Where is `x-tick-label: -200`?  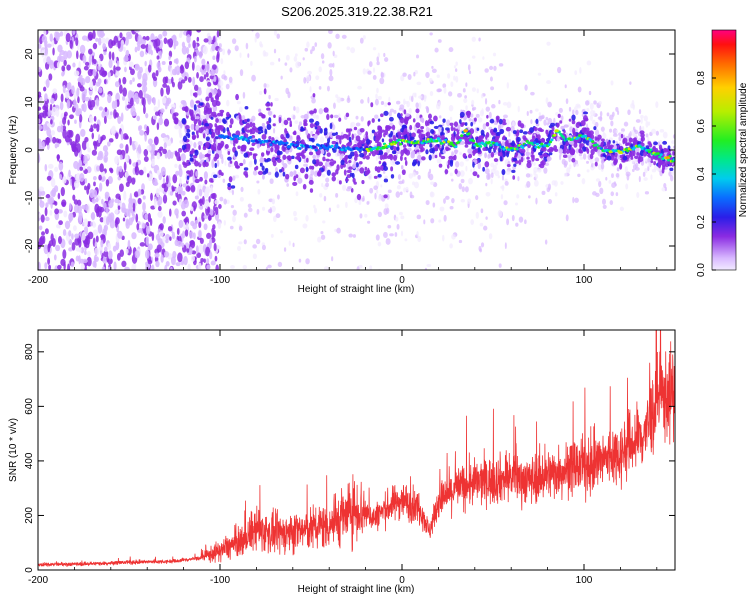 x-tick-label: -200 is located at coordinates (38, 580).